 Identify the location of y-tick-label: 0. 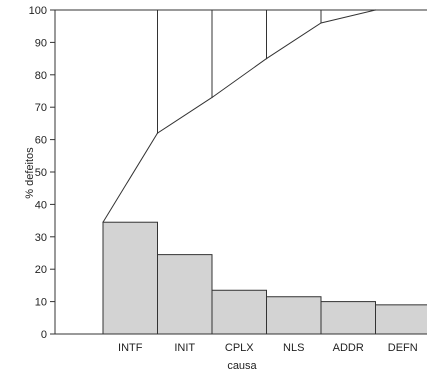
(44, 335).